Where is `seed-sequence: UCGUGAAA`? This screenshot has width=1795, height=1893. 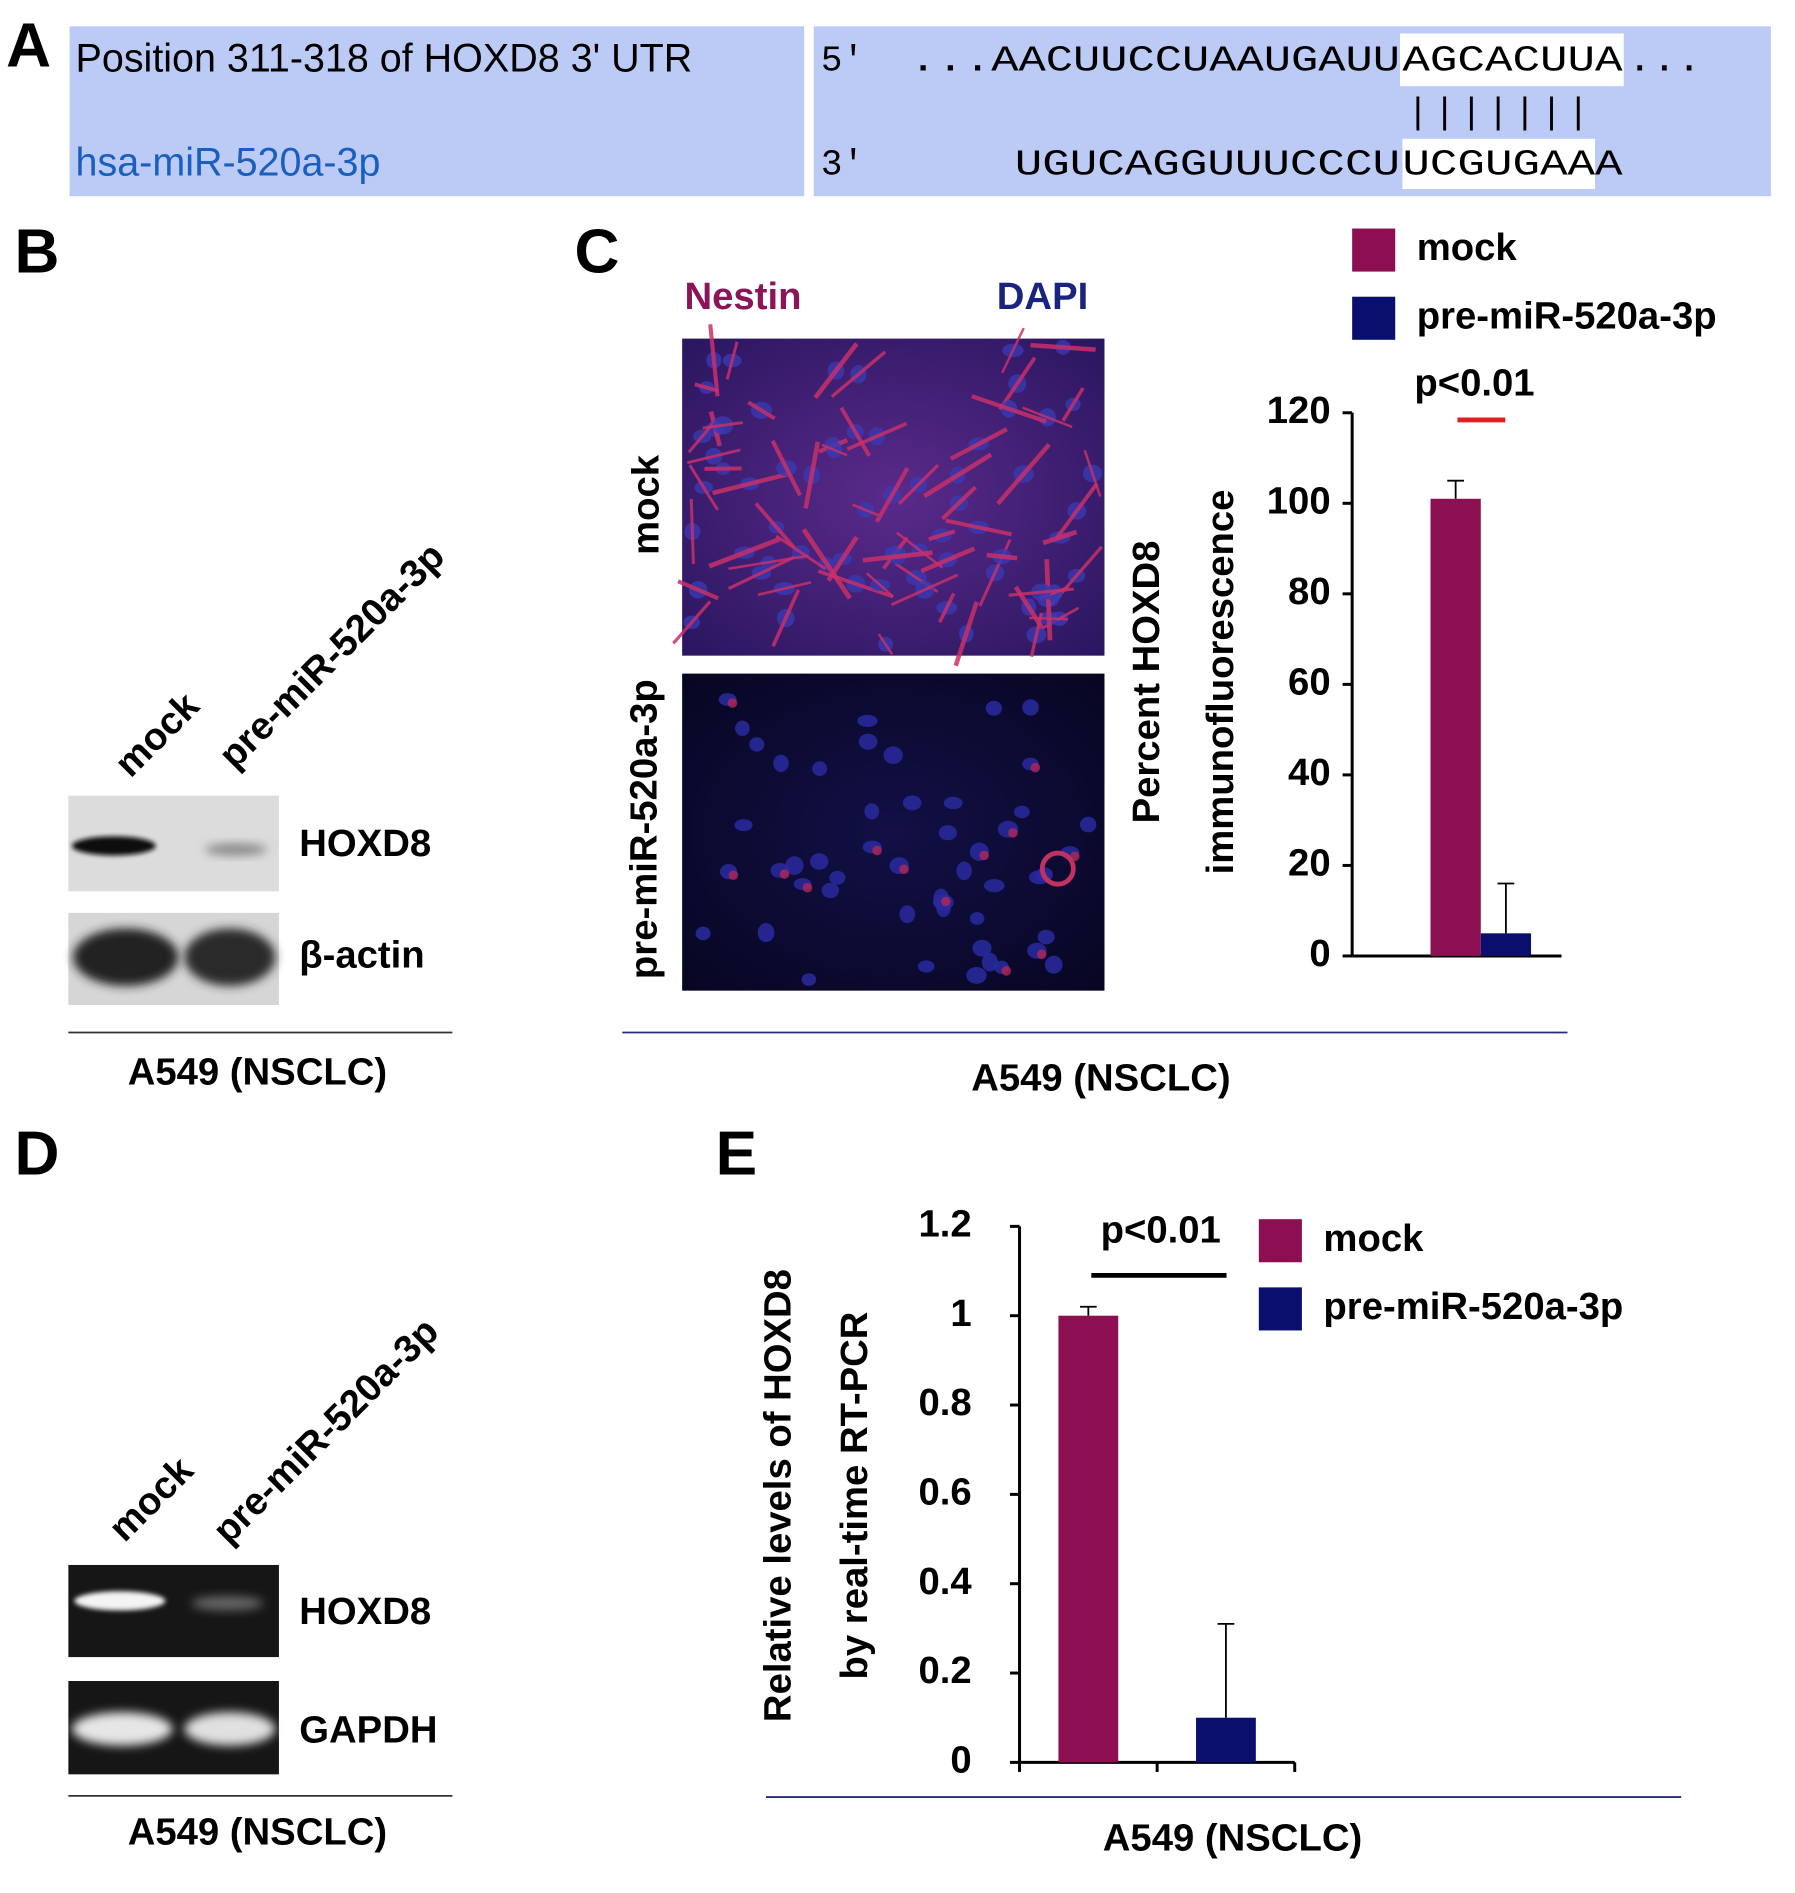
seed-sequence: UCGUGAAA is located at coordinates (1512, 165).